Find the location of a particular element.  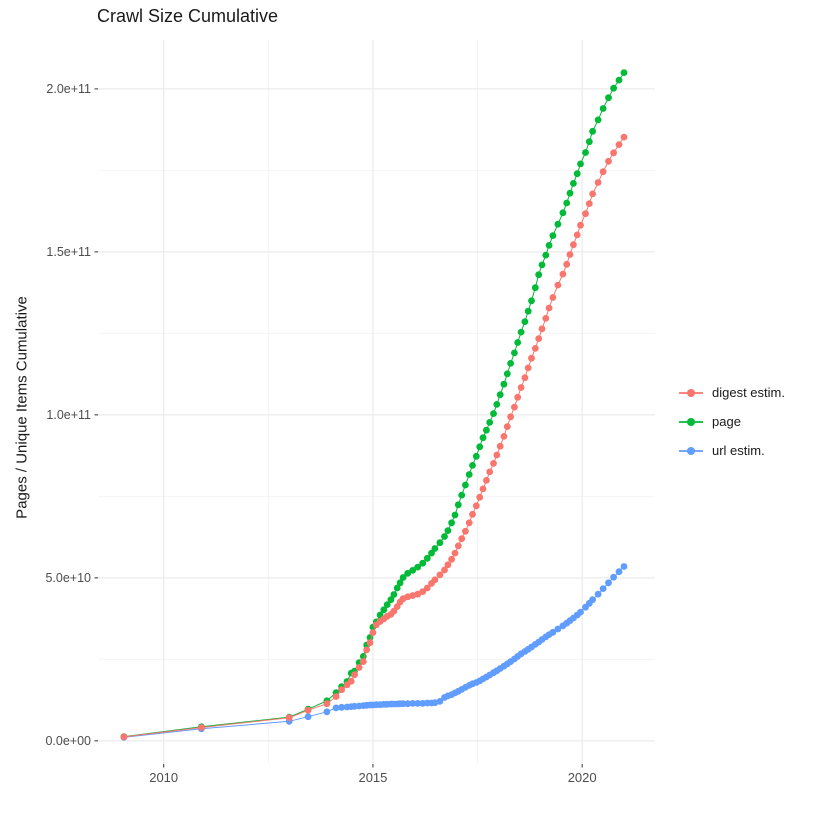

series-line-url-estim- is located at coordinates (374, 652).